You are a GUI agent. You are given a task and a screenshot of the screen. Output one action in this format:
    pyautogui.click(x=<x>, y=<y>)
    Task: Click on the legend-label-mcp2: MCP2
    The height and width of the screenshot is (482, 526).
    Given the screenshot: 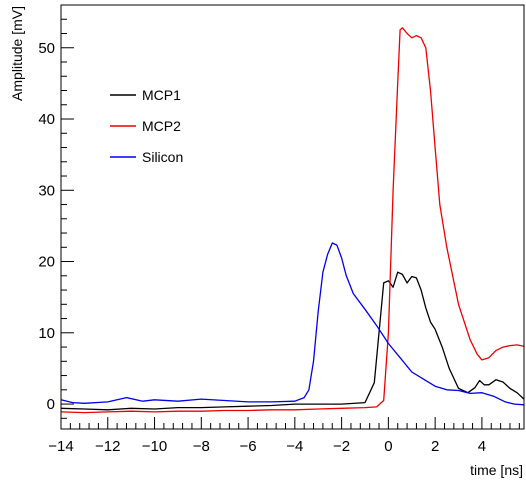 What is the action you would take?
    pyautogui.click(x=161, y=126)
    